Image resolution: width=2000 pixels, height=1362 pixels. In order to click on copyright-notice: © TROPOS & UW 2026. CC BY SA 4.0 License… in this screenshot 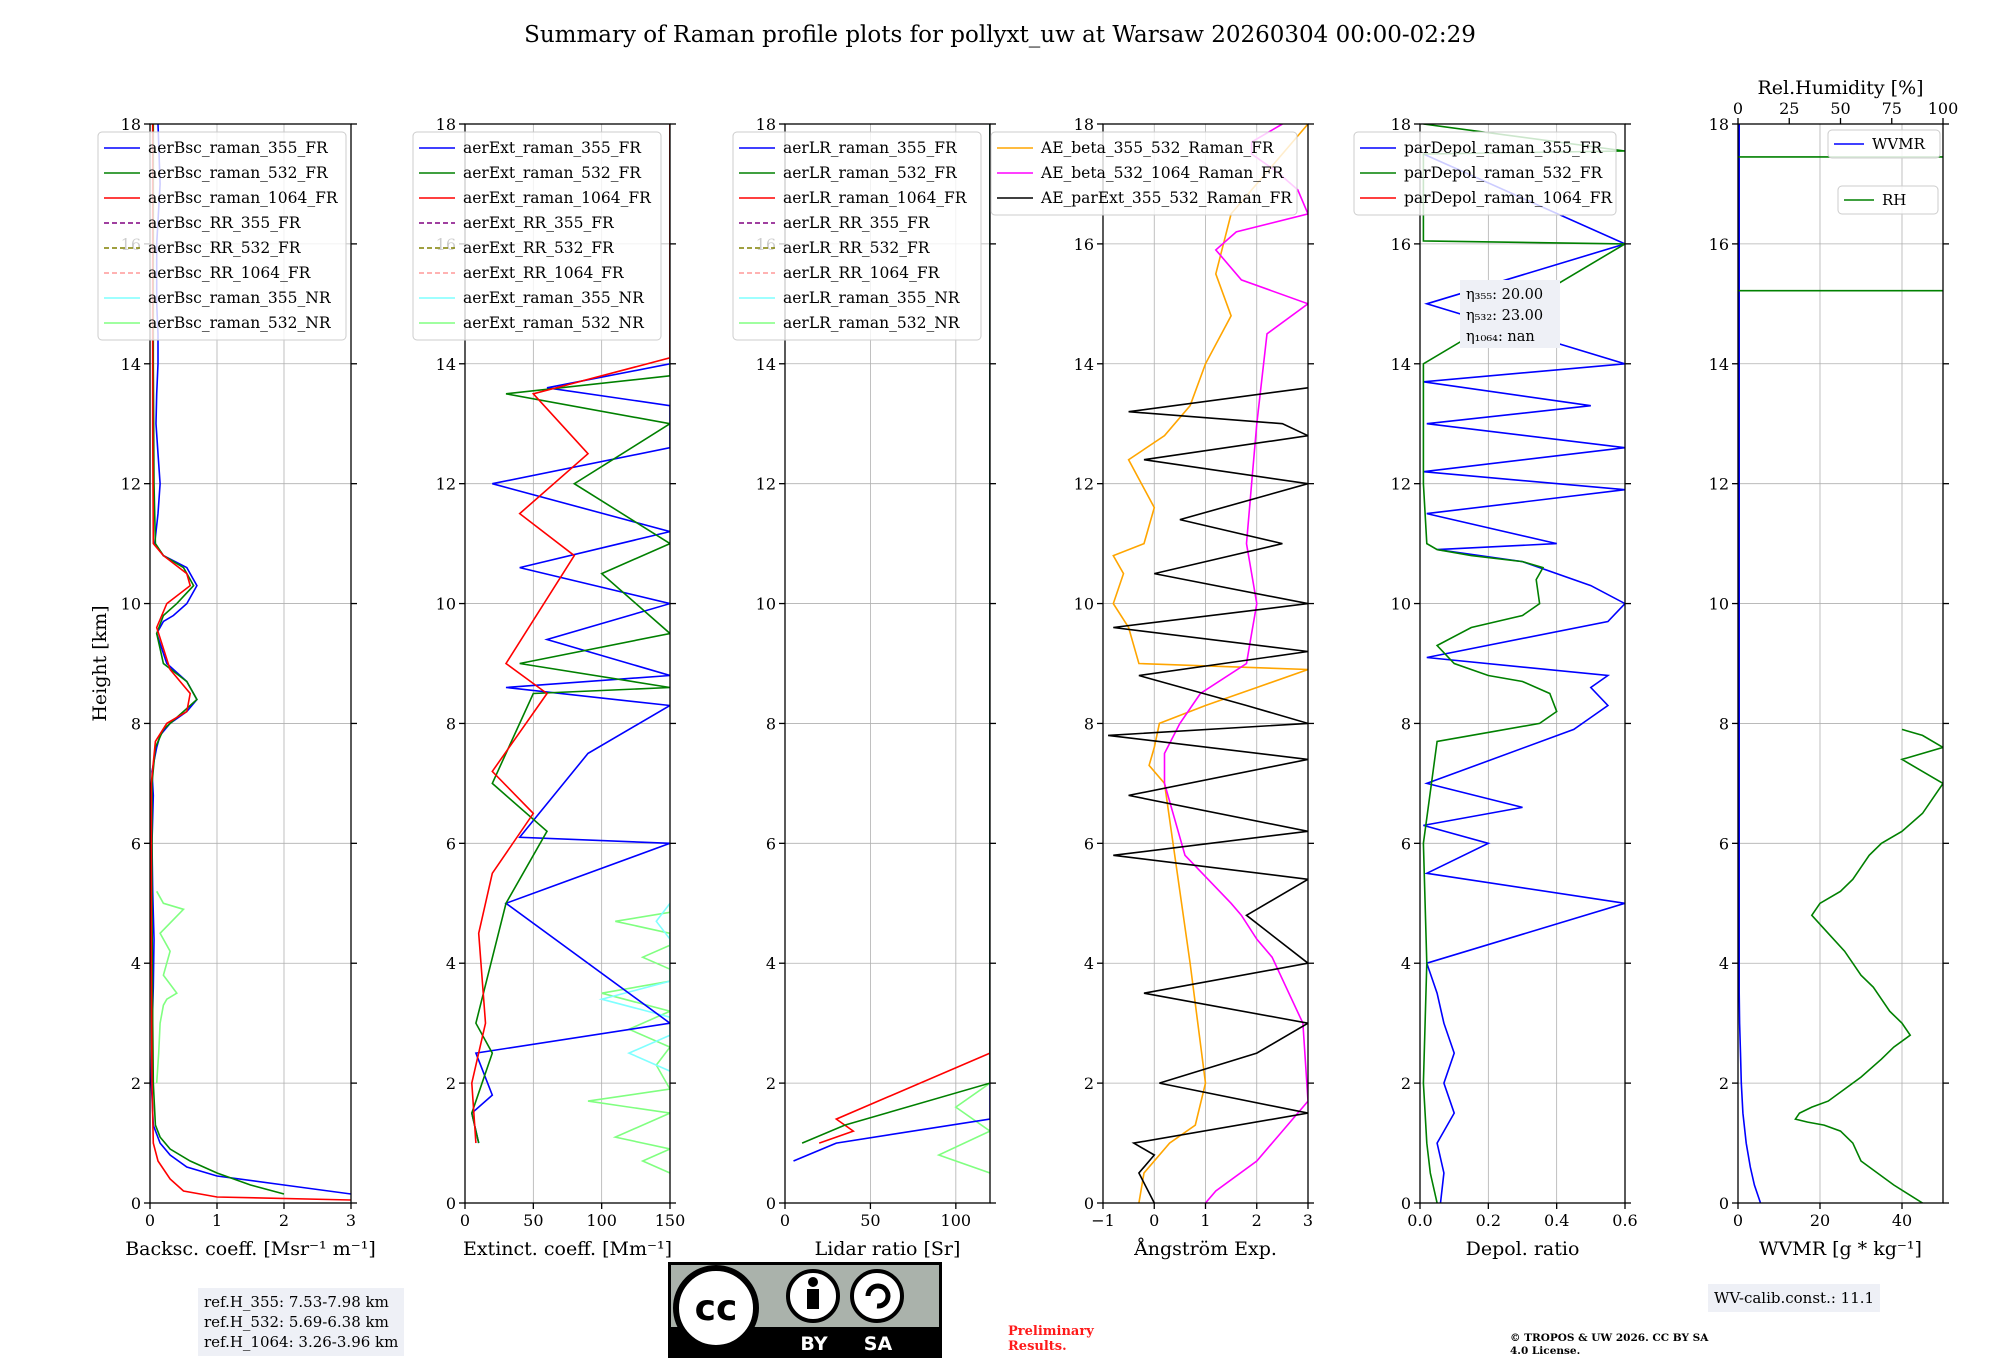, I will do `click(1609, 1344)`.